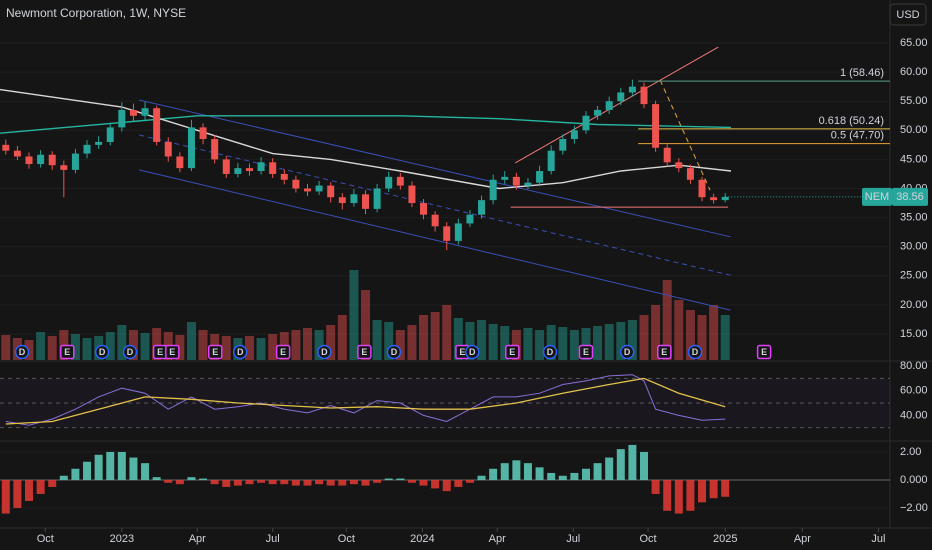 This screenshot has width=932, height=550. I want to click on currency-button, so click(908, 14).